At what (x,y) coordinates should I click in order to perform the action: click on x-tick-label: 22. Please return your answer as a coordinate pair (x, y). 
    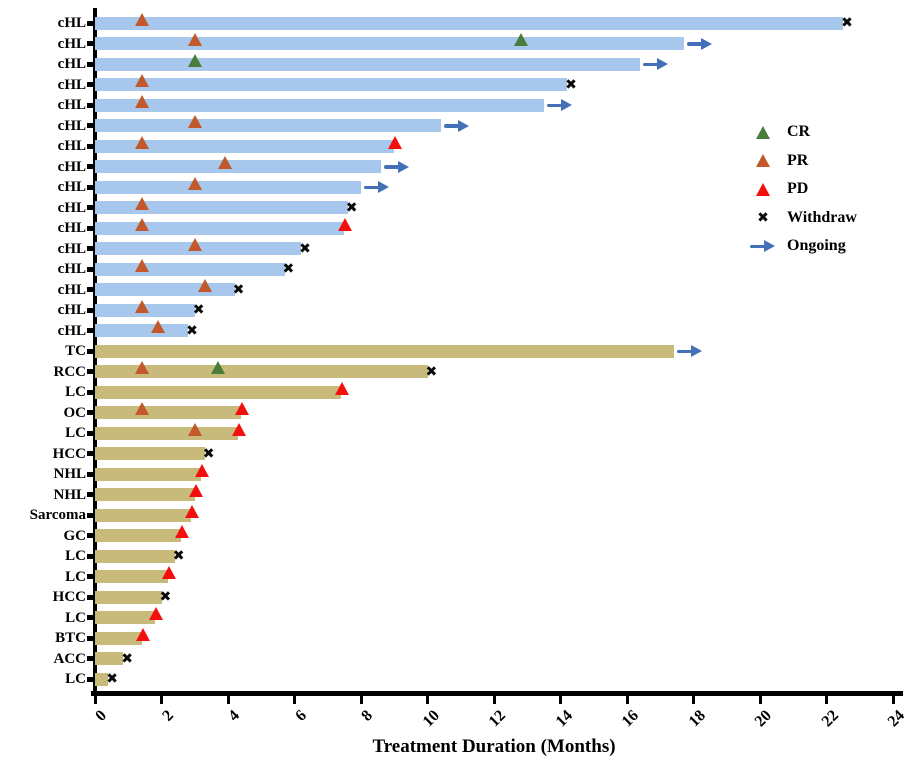
    Looking at the image, I should click on (830, 719).